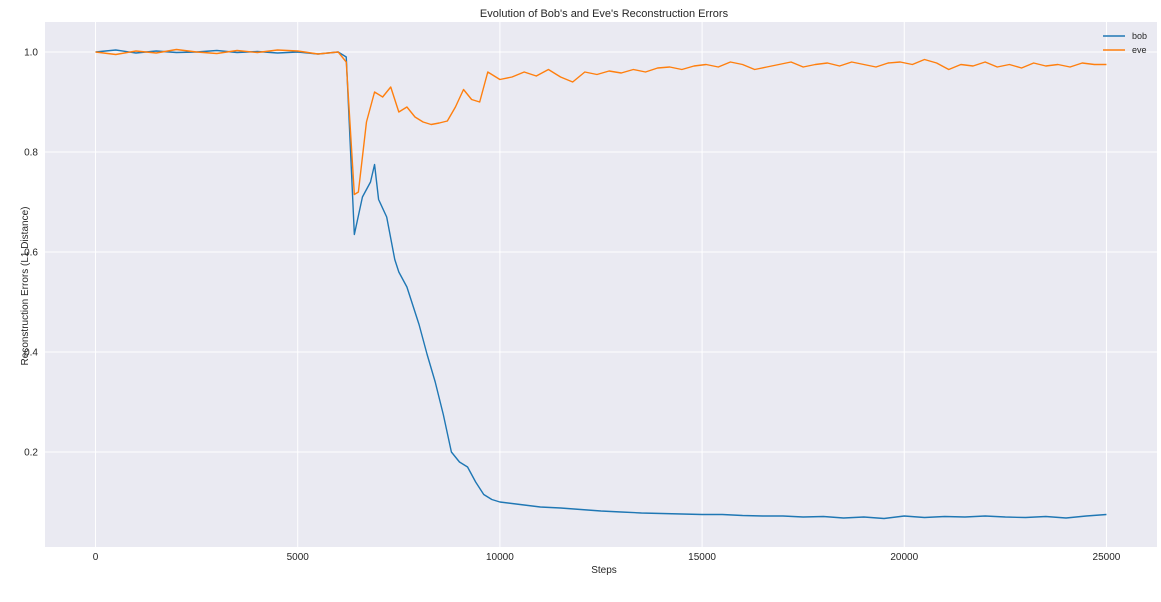 The height and width of the screenshot is (602, 1161). I want to click on y-tick-label: 0.8, so click(31, 153).